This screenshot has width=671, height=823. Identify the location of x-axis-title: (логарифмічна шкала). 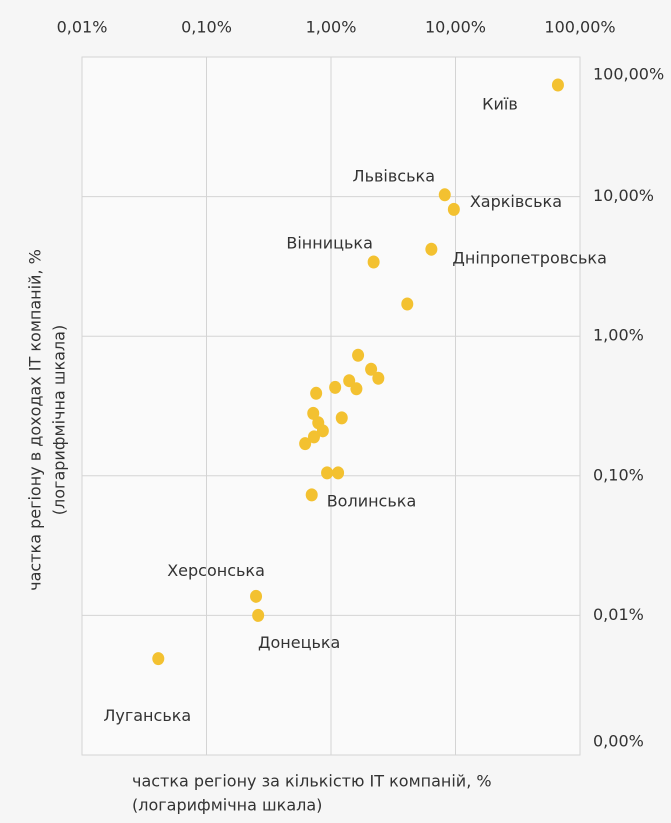
(227, 805).